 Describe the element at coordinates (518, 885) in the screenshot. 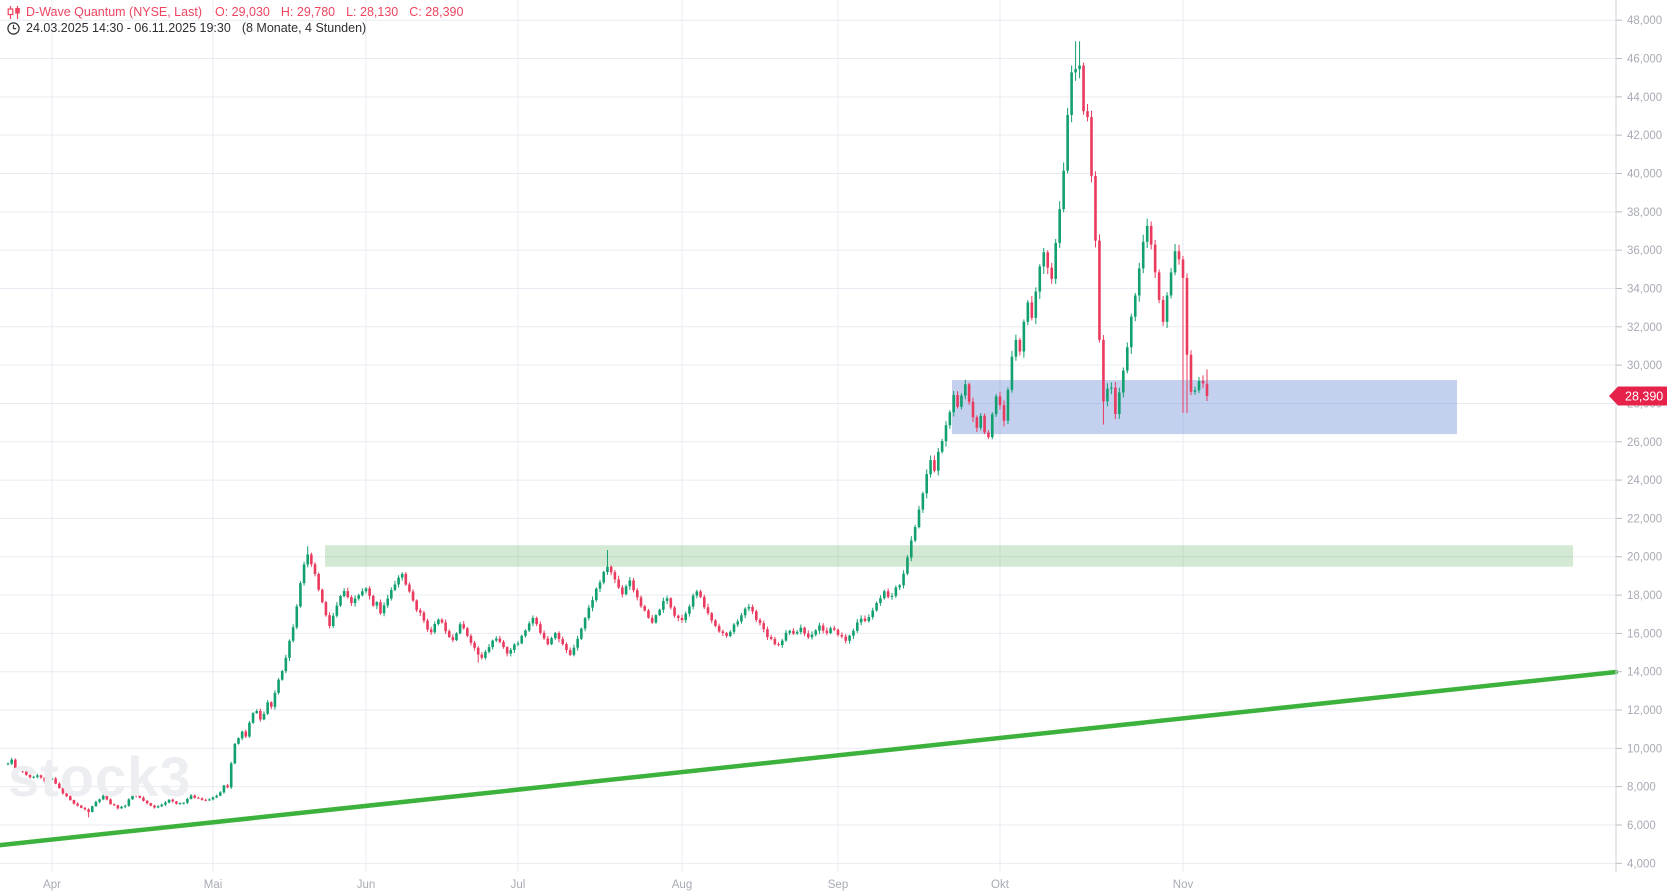

I see `x-axis-label: Jul` at that location.